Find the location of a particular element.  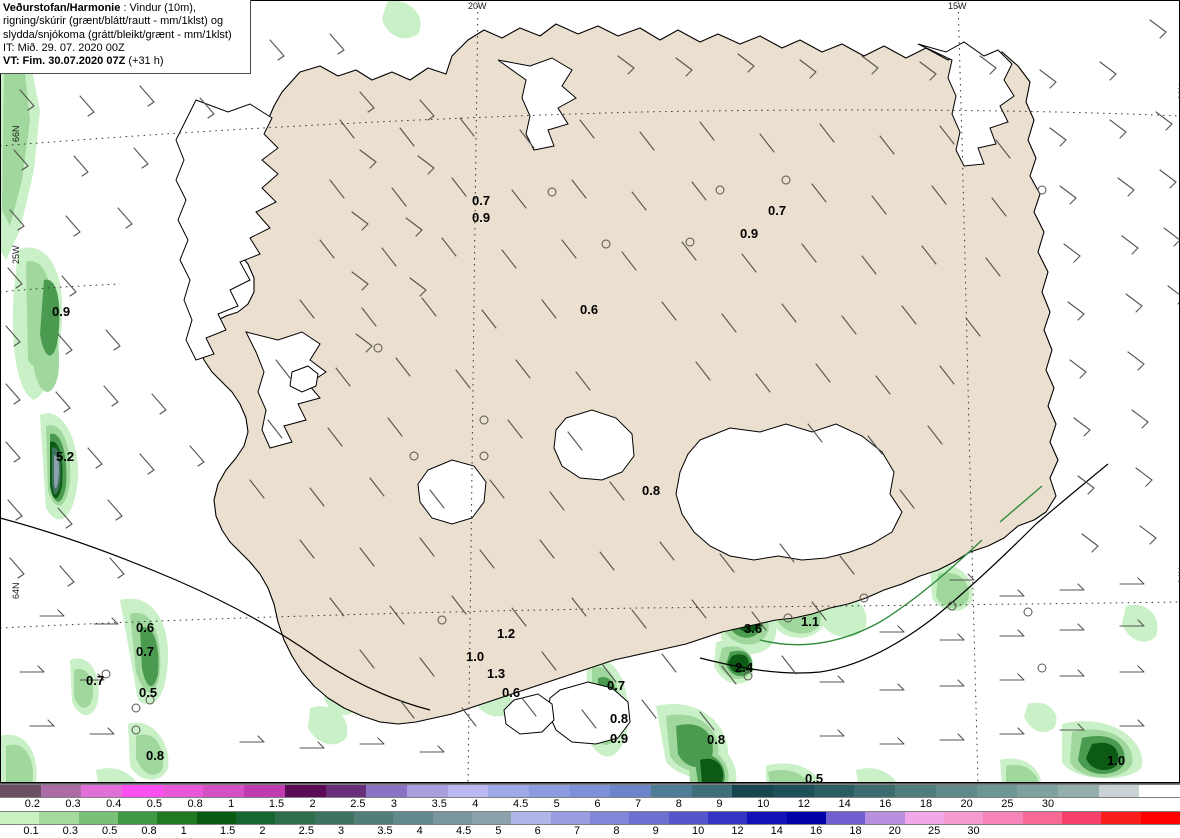

precip-value-label: 0.6 is located at coordinates (511, 692).